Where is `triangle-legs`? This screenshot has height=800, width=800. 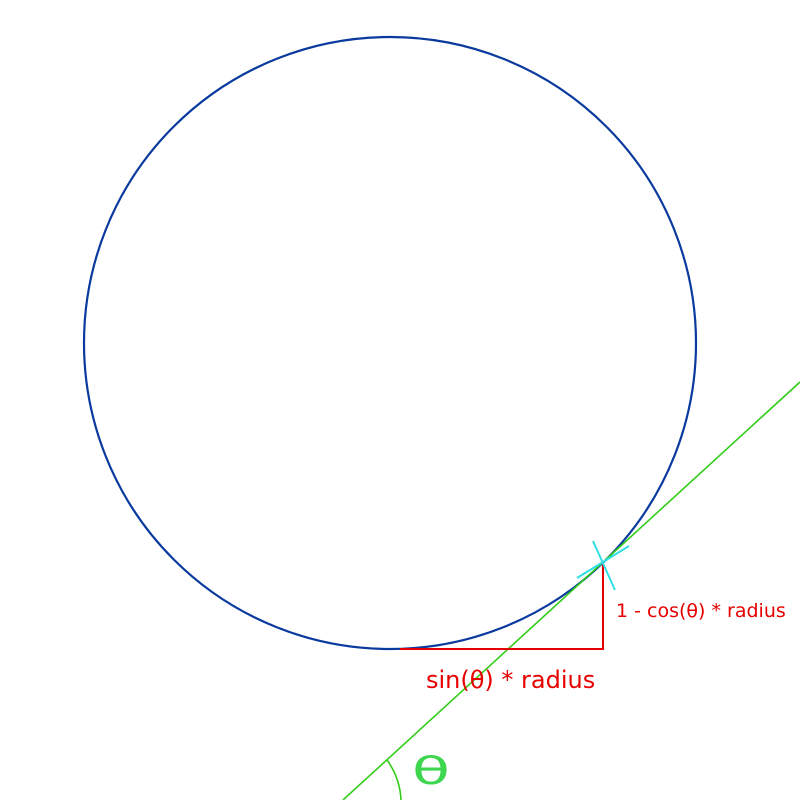
triangle-legs is located at coordinates (501, 605).